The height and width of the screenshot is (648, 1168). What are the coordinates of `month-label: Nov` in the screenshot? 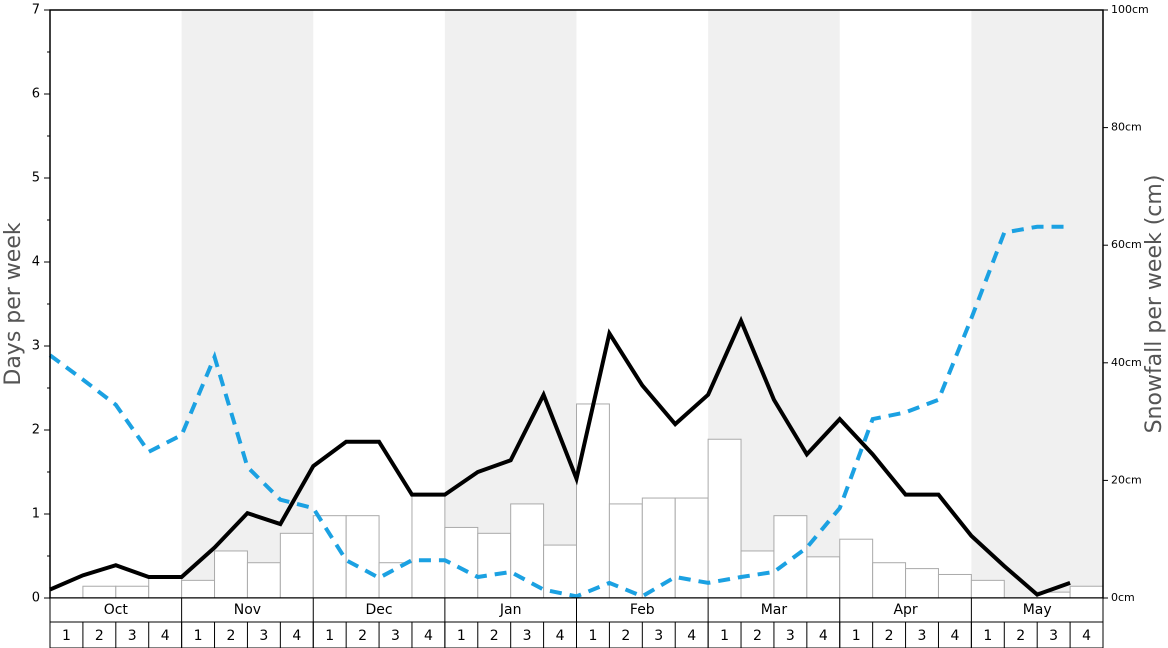 It's located at (247, 610).